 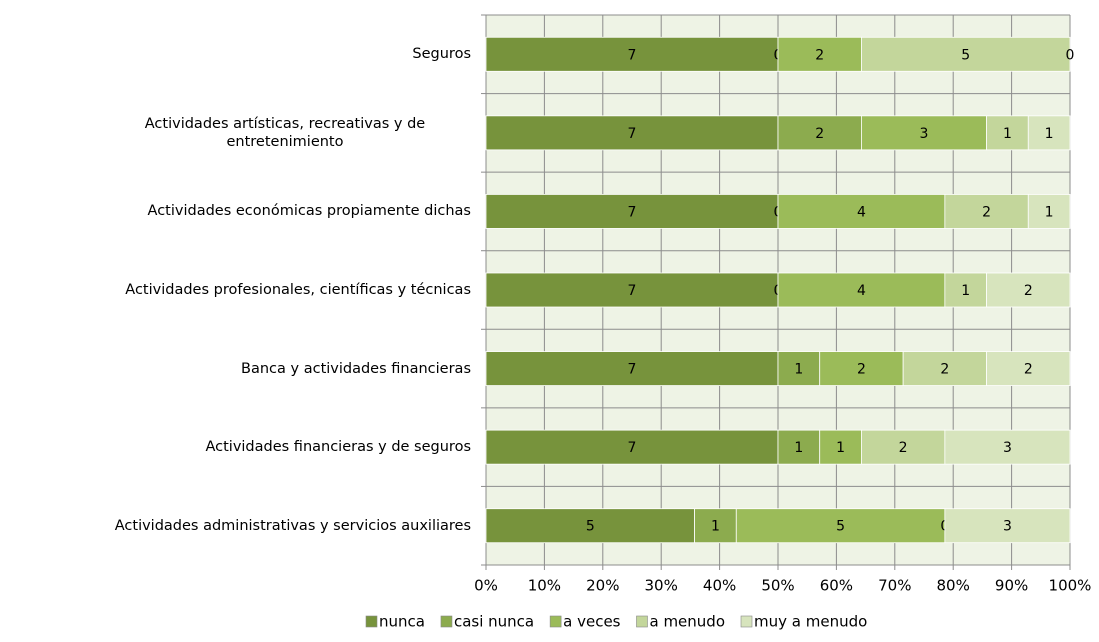 What do you see at coordinates (1070, 55) in the screenshot?
I see `data-label: 0` at bounding box center [1070, 55].